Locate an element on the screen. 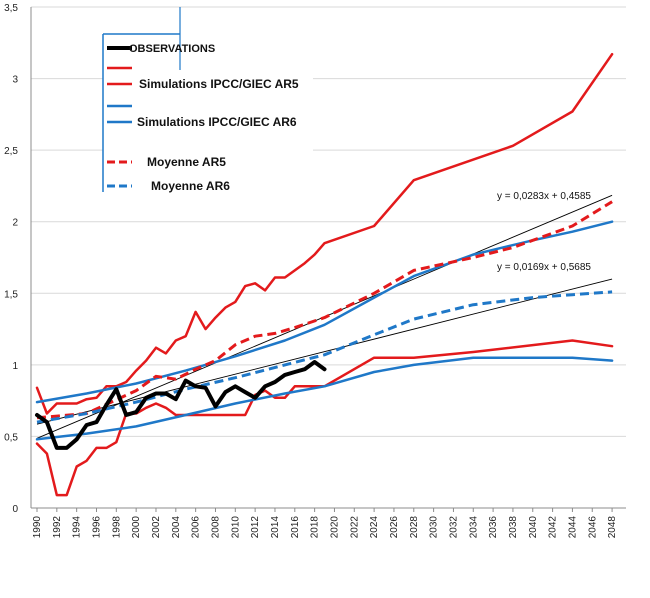 This screenshot has width=650, height=598. y-tick-label: 3,5 is located at coordinates (11, 8).